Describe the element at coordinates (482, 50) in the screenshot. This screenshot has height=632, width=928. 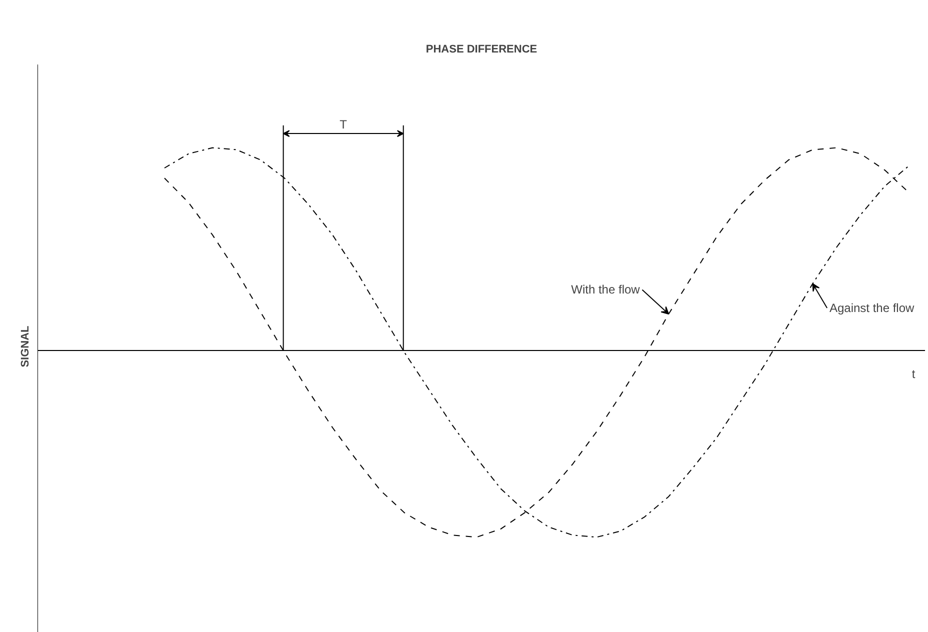
I see `chart-title: PHASE DIFFERENCE` at that location.